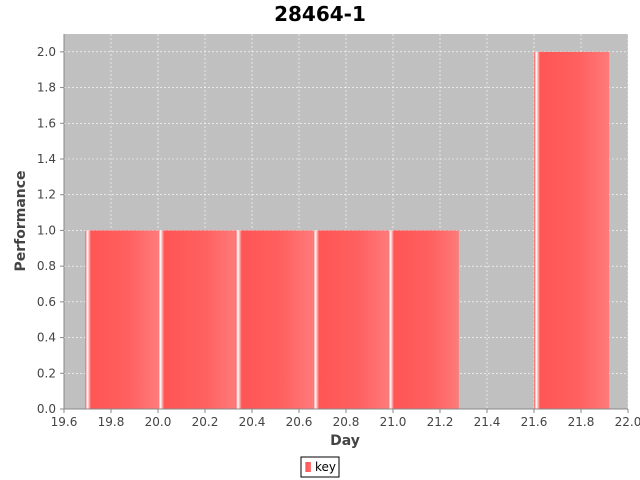  What do you see at coordinates (308, 467) in the screenshot?
I see `legend-swatch` at bounding box center [308, 467].